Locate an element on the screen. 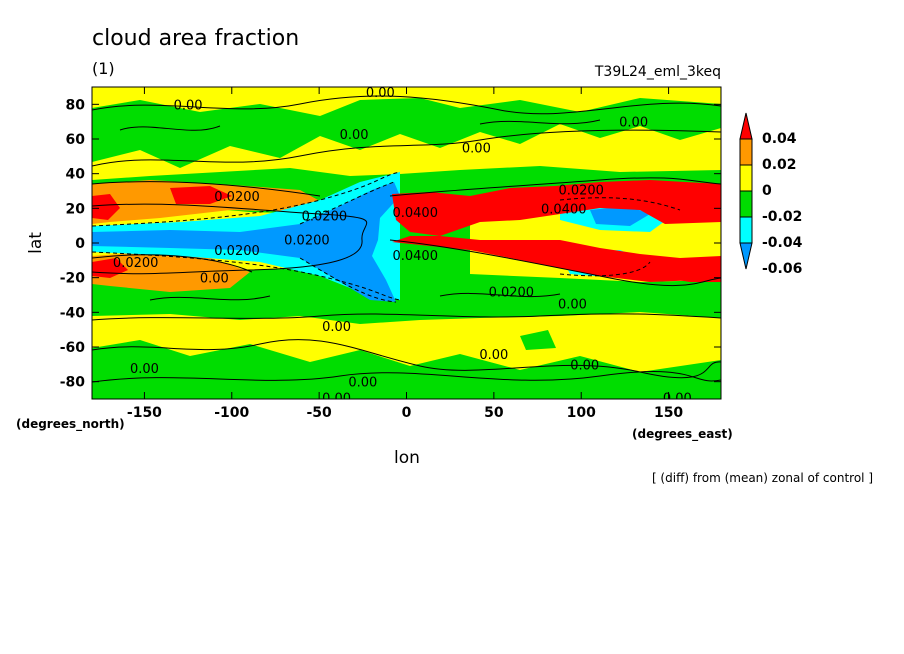 The width and height of the screenshot is (904, 654). colorbar-label: 0 is located at coordinates (767, 191).